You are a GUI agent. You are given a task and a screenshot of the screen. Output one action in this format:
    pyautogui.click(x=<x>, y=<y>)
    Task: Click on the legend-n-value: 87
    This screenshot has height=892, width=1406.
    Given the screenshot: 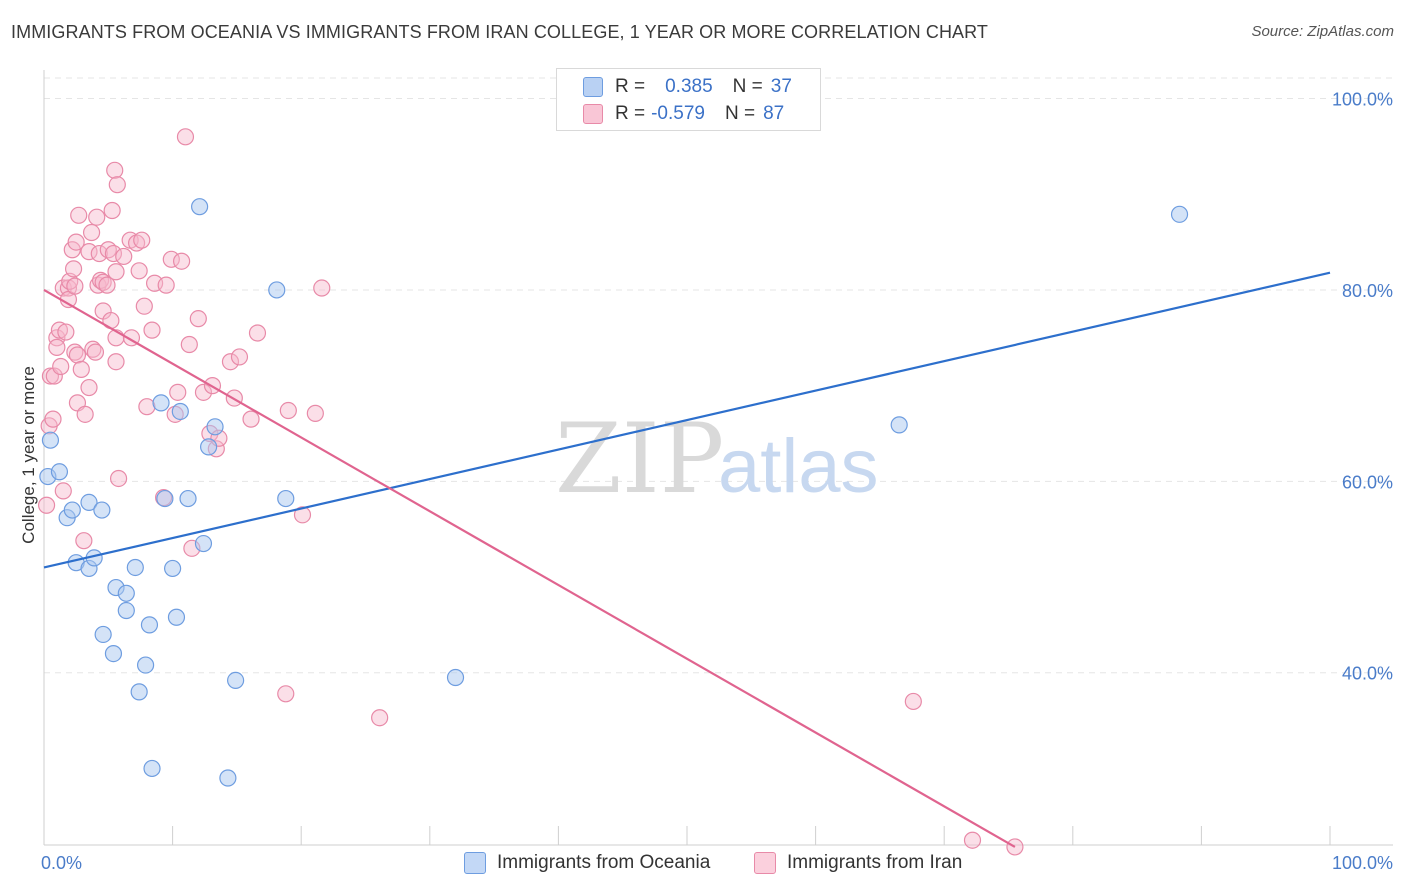 What is the action you would take?
    pyautogui.click(x=774, y=113)
    